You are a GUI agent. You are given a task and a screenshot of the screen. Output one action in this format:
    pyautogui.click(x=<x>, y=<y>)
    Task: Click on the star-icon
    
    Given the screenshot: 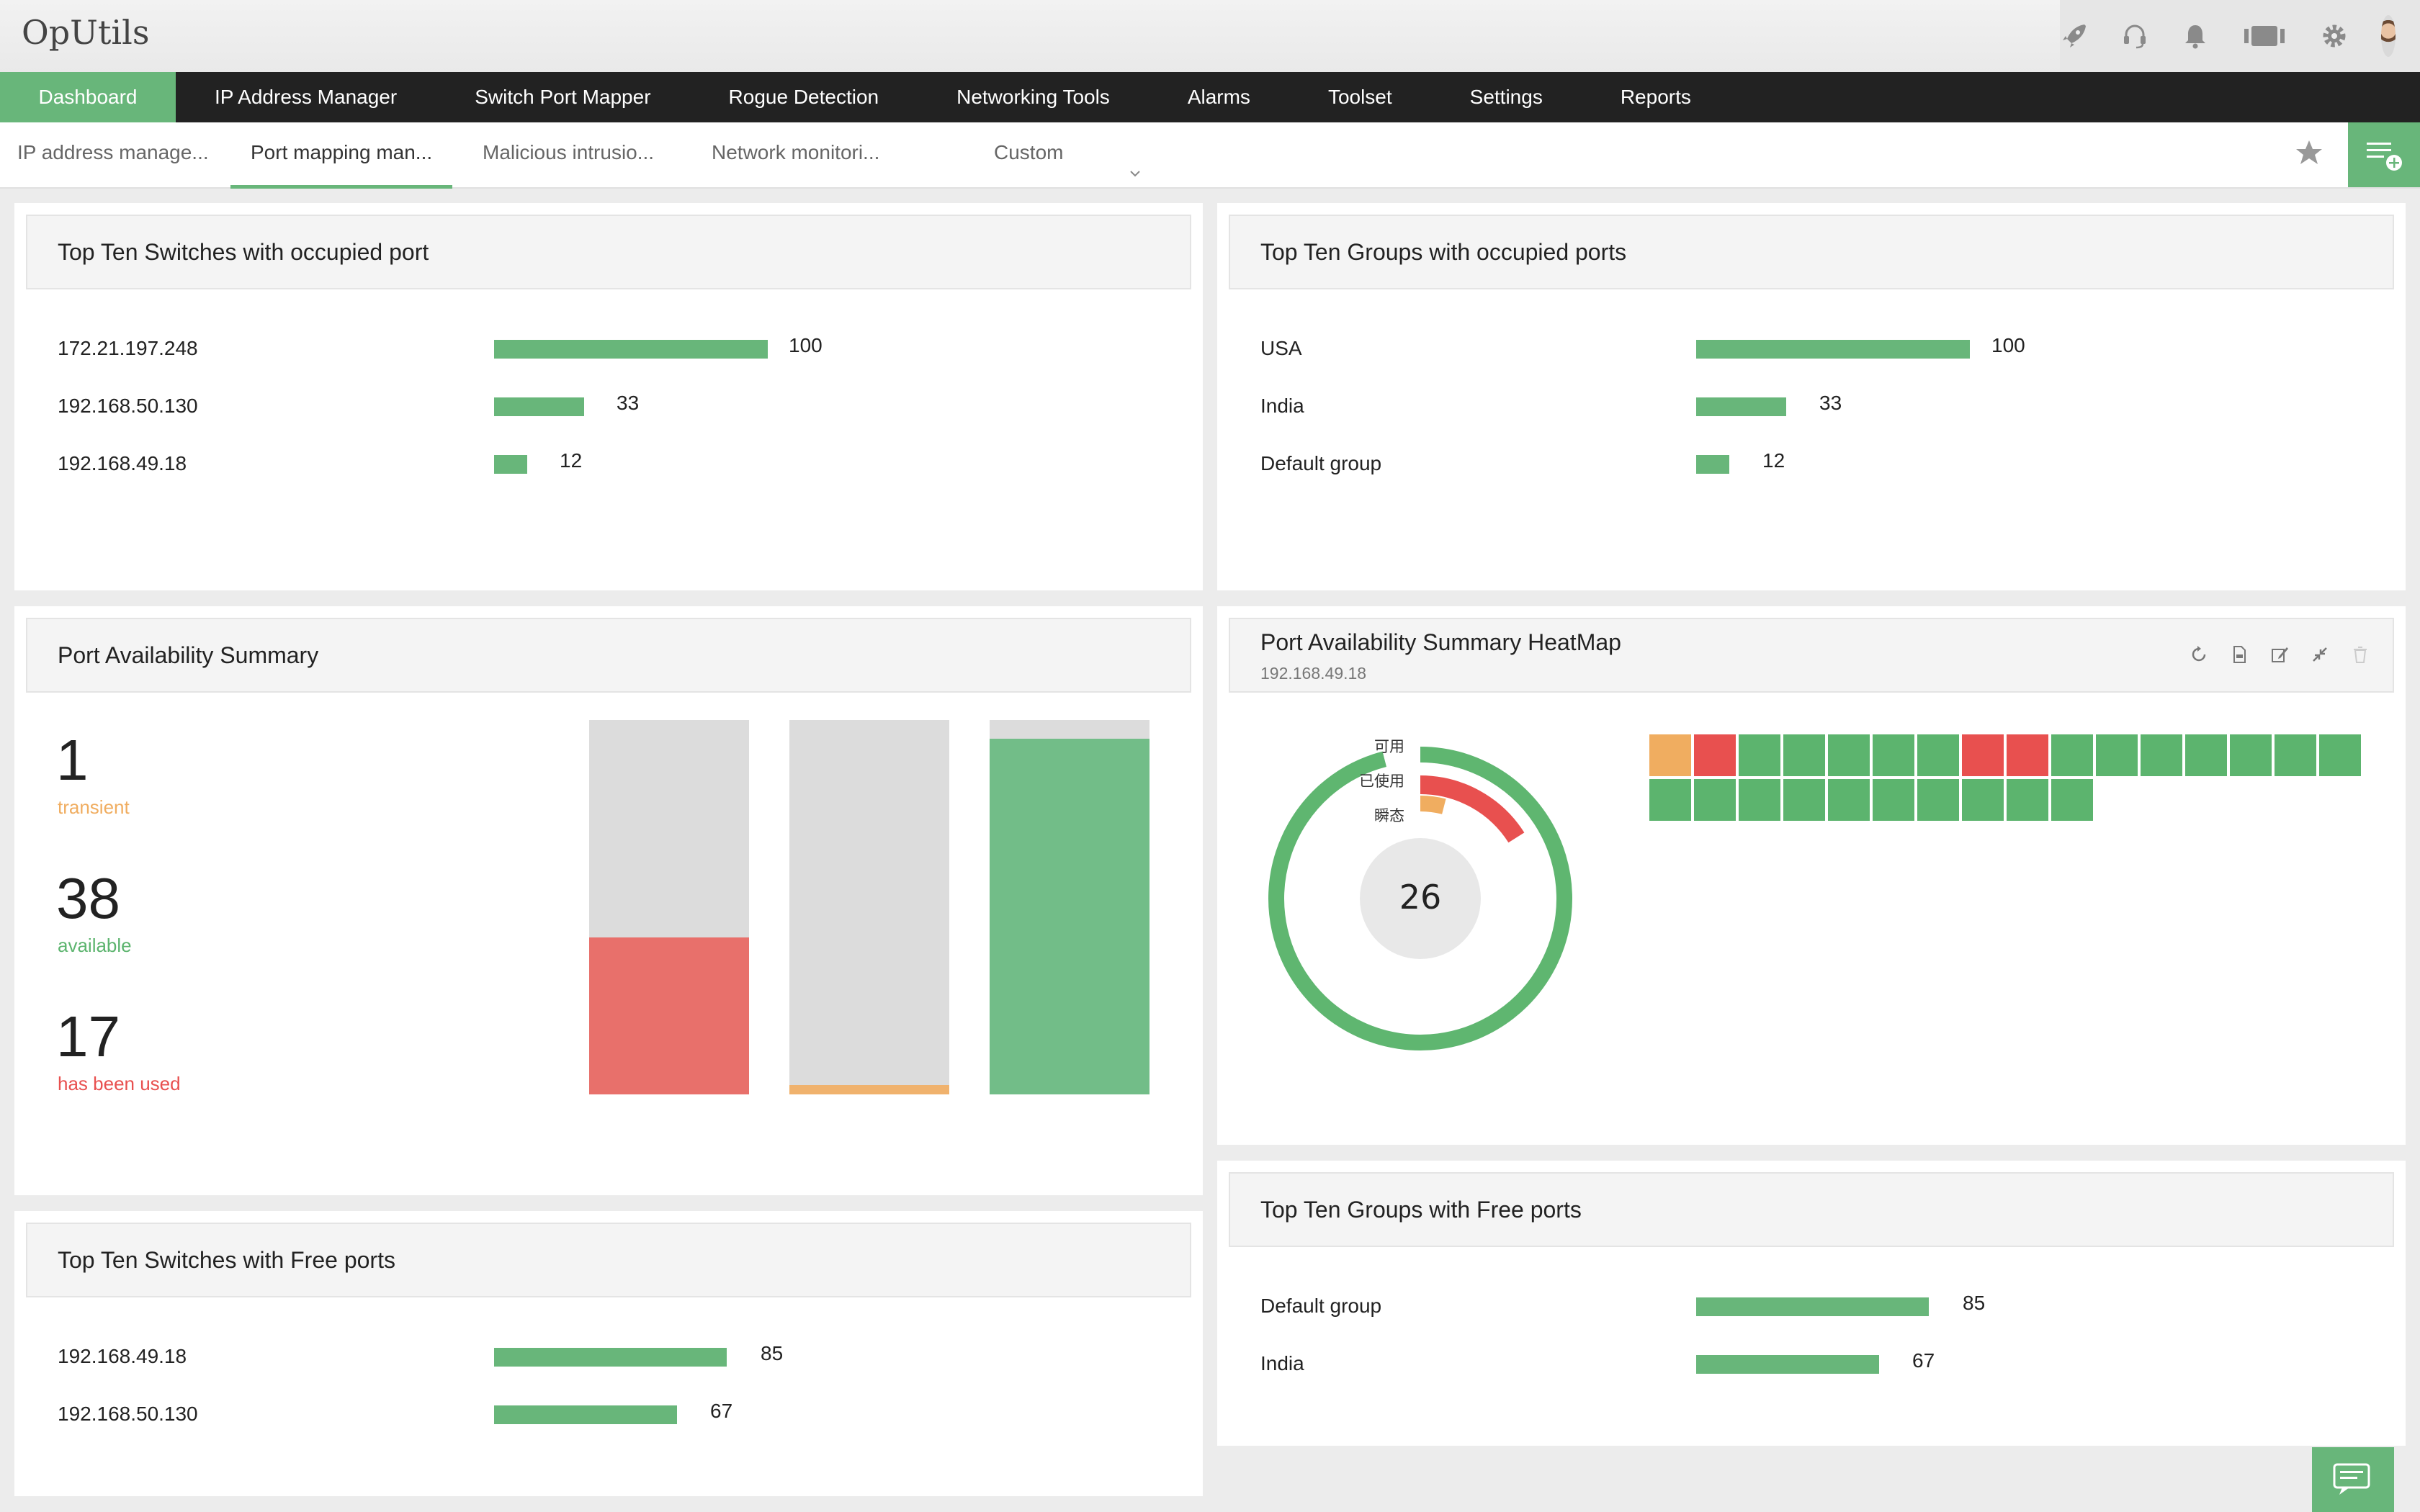 What is the action you would take?
    pyautogui.click(x=2309, y=154)
    